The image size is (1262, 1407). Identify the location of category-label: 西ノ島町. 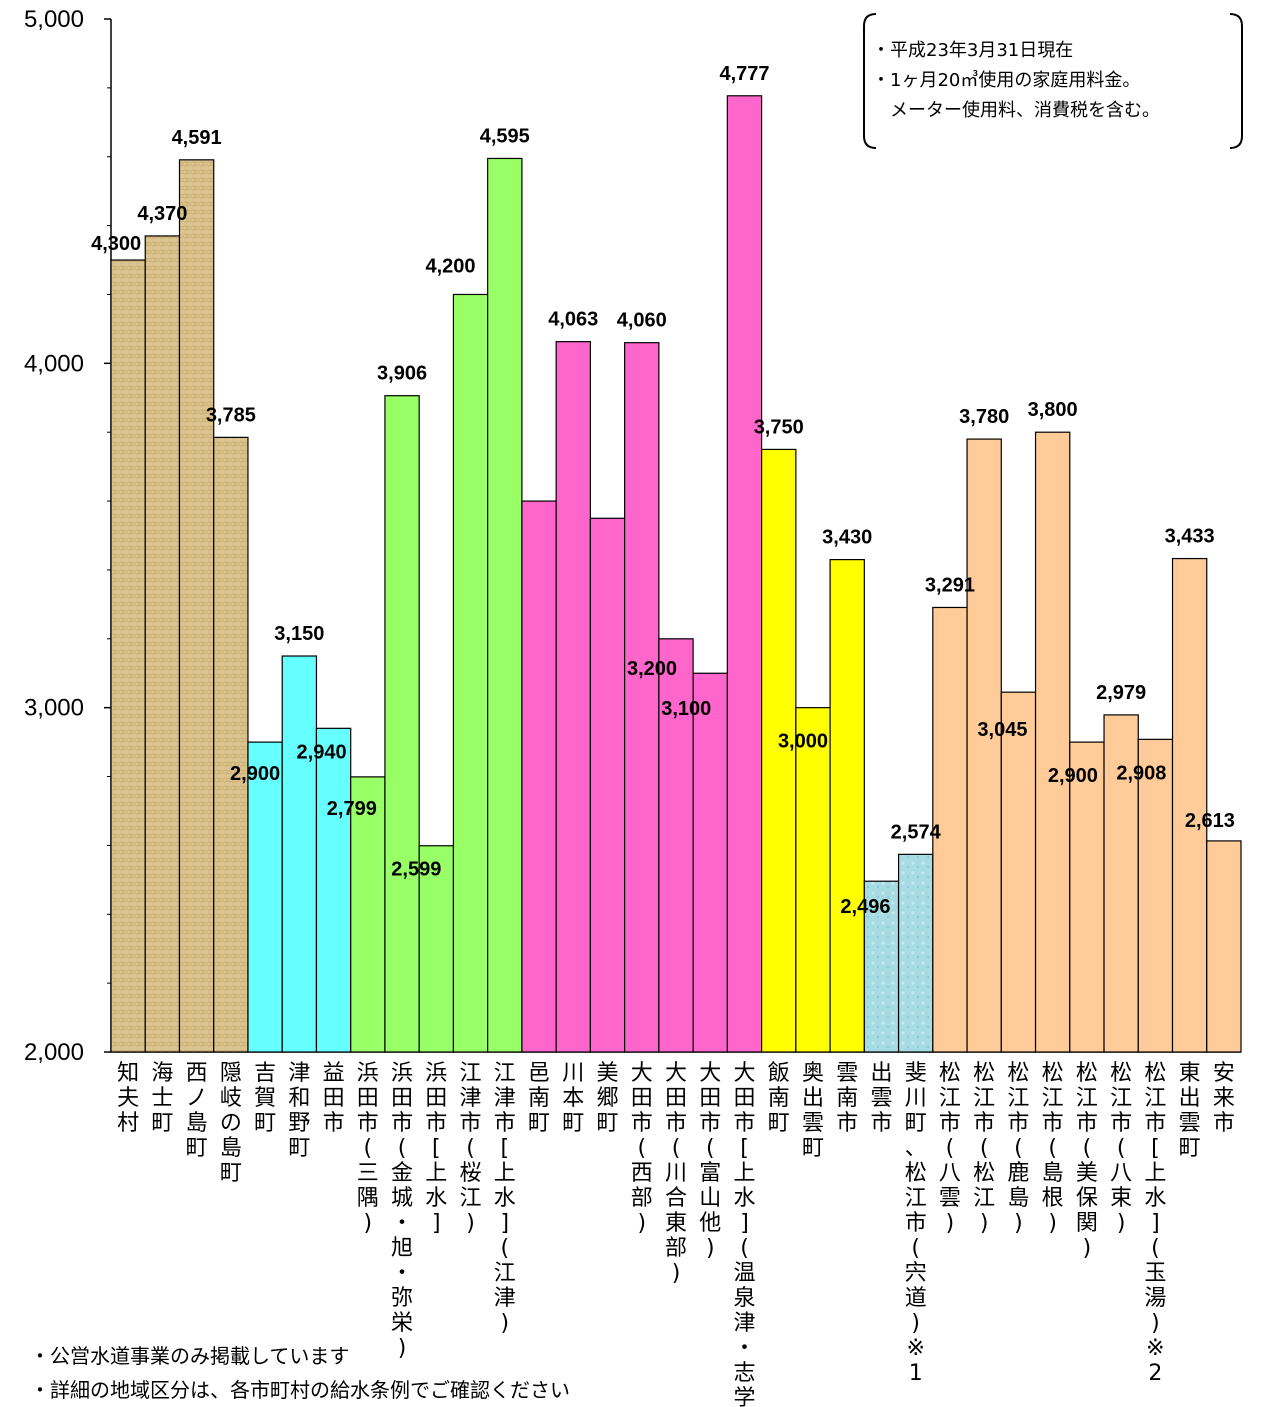
(197, 1111).